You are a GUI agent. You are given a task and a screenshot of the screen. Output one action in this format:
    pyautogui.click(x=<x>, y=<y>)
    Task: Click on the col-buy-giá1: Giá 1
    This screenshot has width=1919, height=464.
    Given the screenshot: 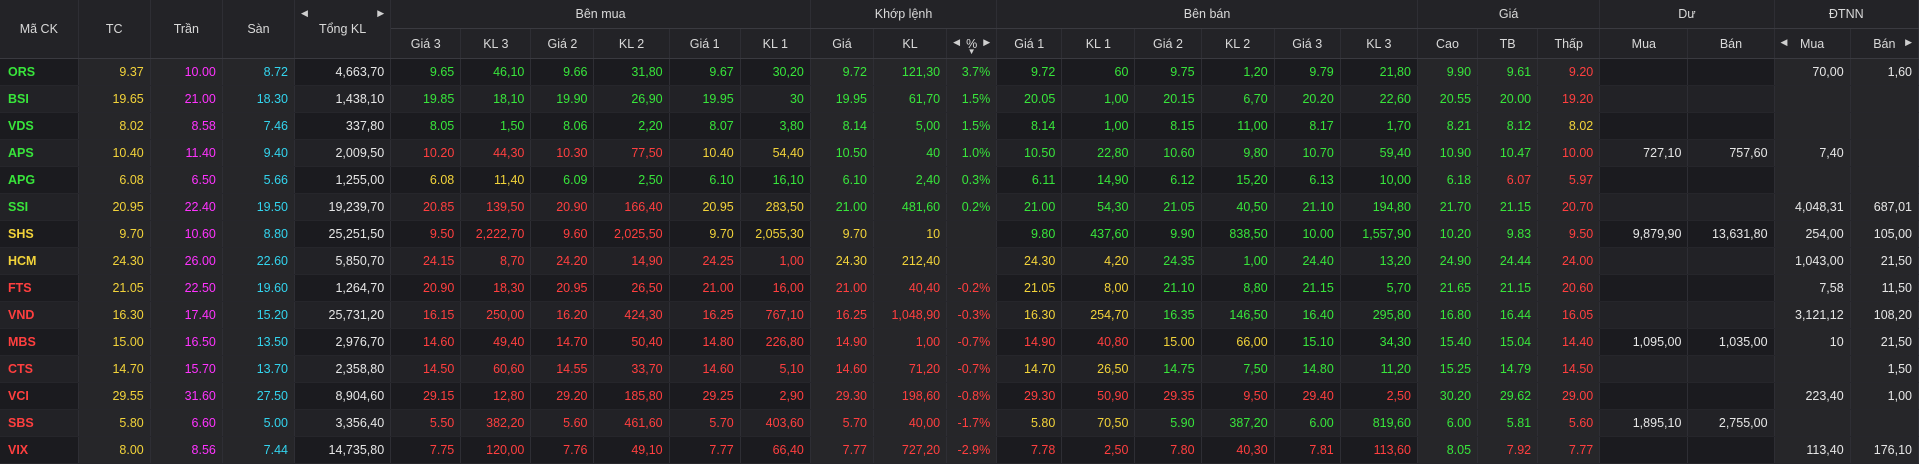 What is the action you would take?
    pyautogui.click(x=705, y=43)
    